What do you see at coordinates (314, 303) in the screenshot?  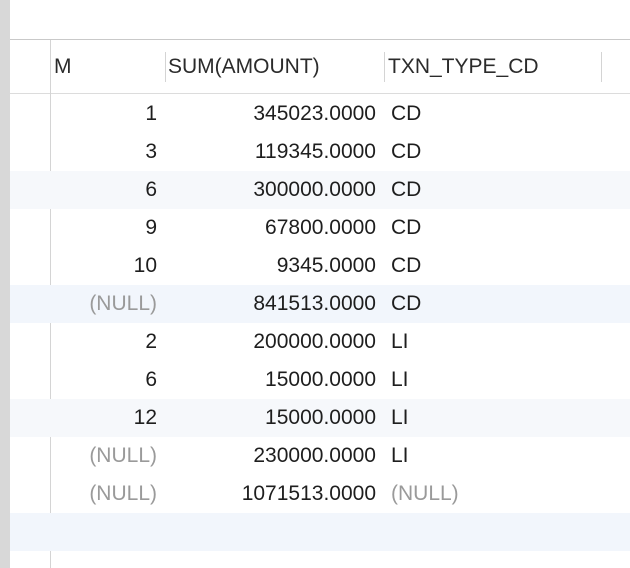 I see `cell-sum-amount: 841513.0000` at bounding box center [314, 303].